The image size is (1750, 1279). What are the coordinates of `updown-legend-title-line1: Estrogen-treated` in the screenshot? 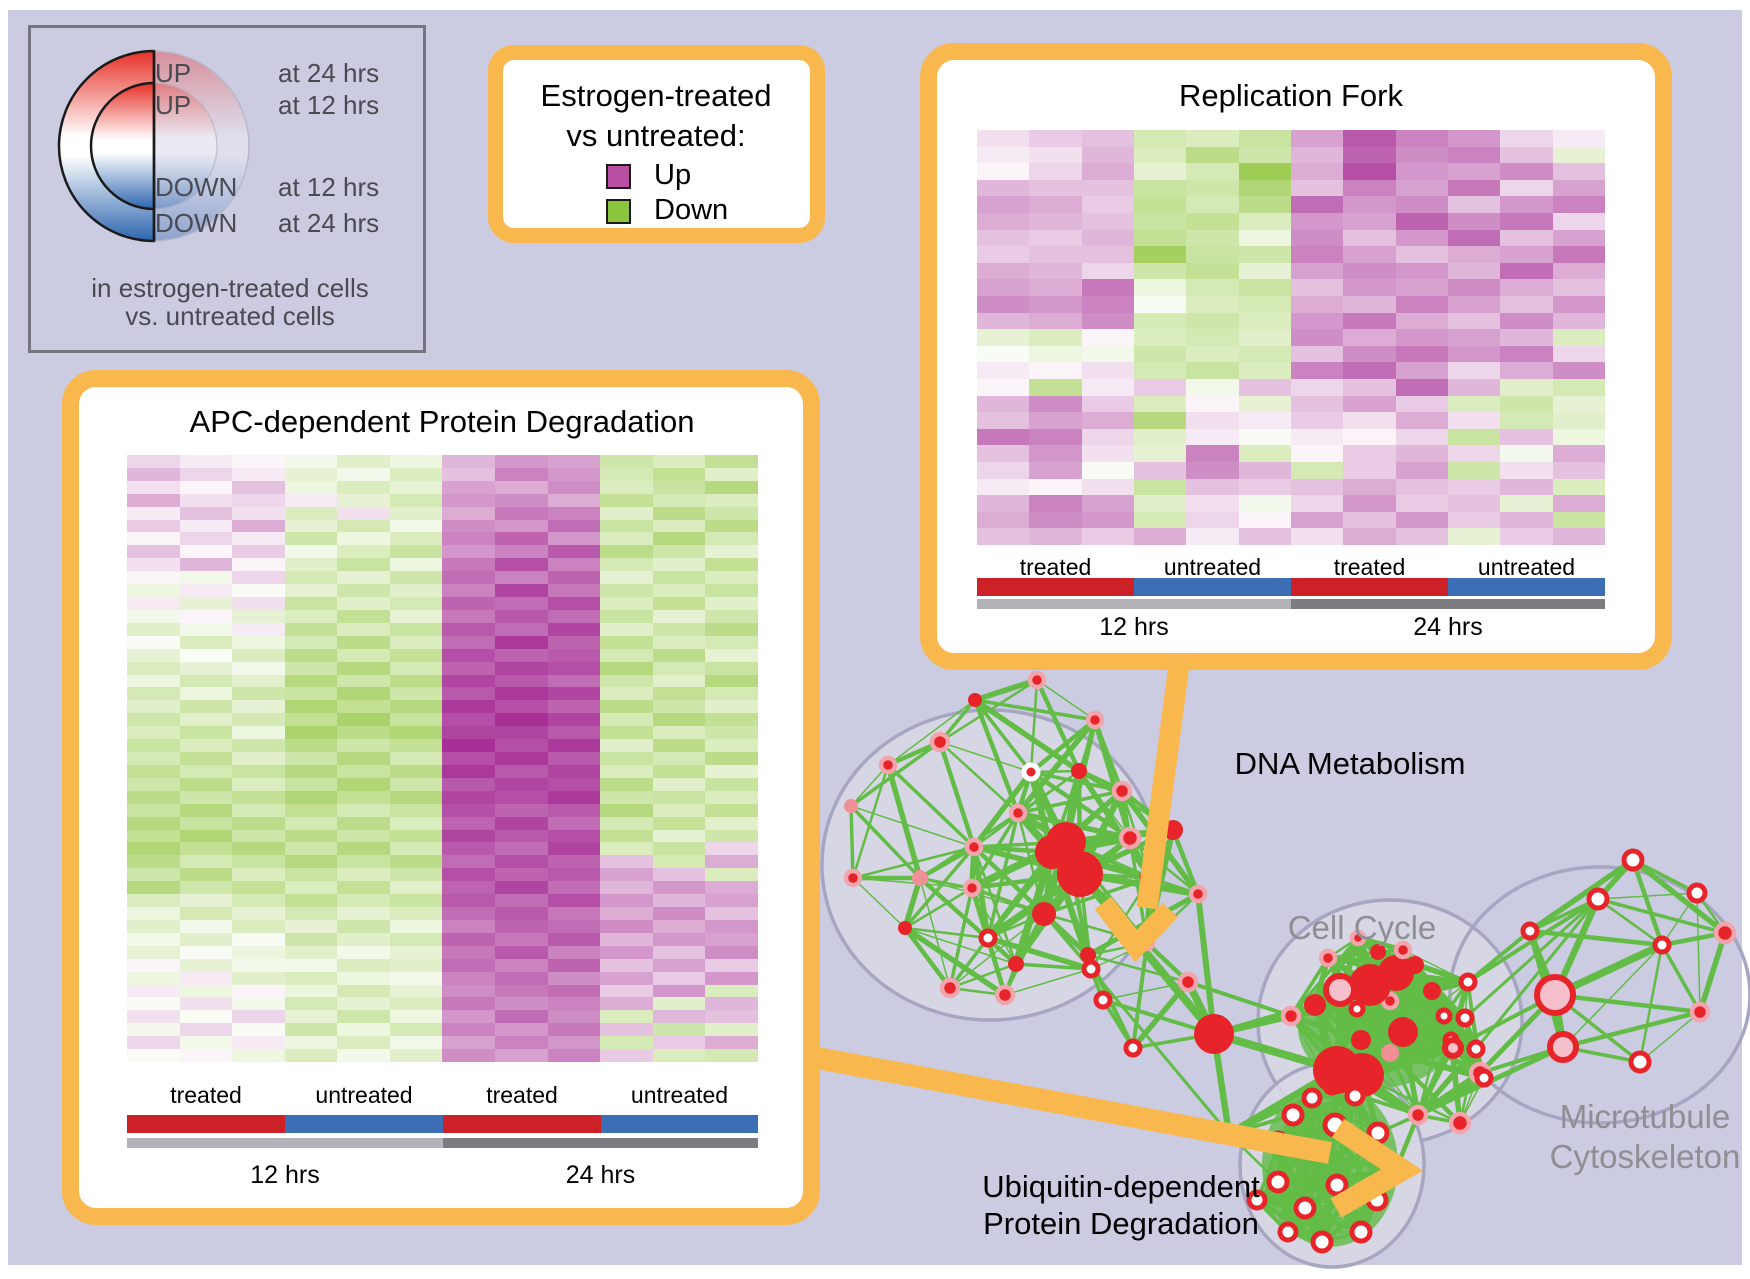 It's located at (656, 95).